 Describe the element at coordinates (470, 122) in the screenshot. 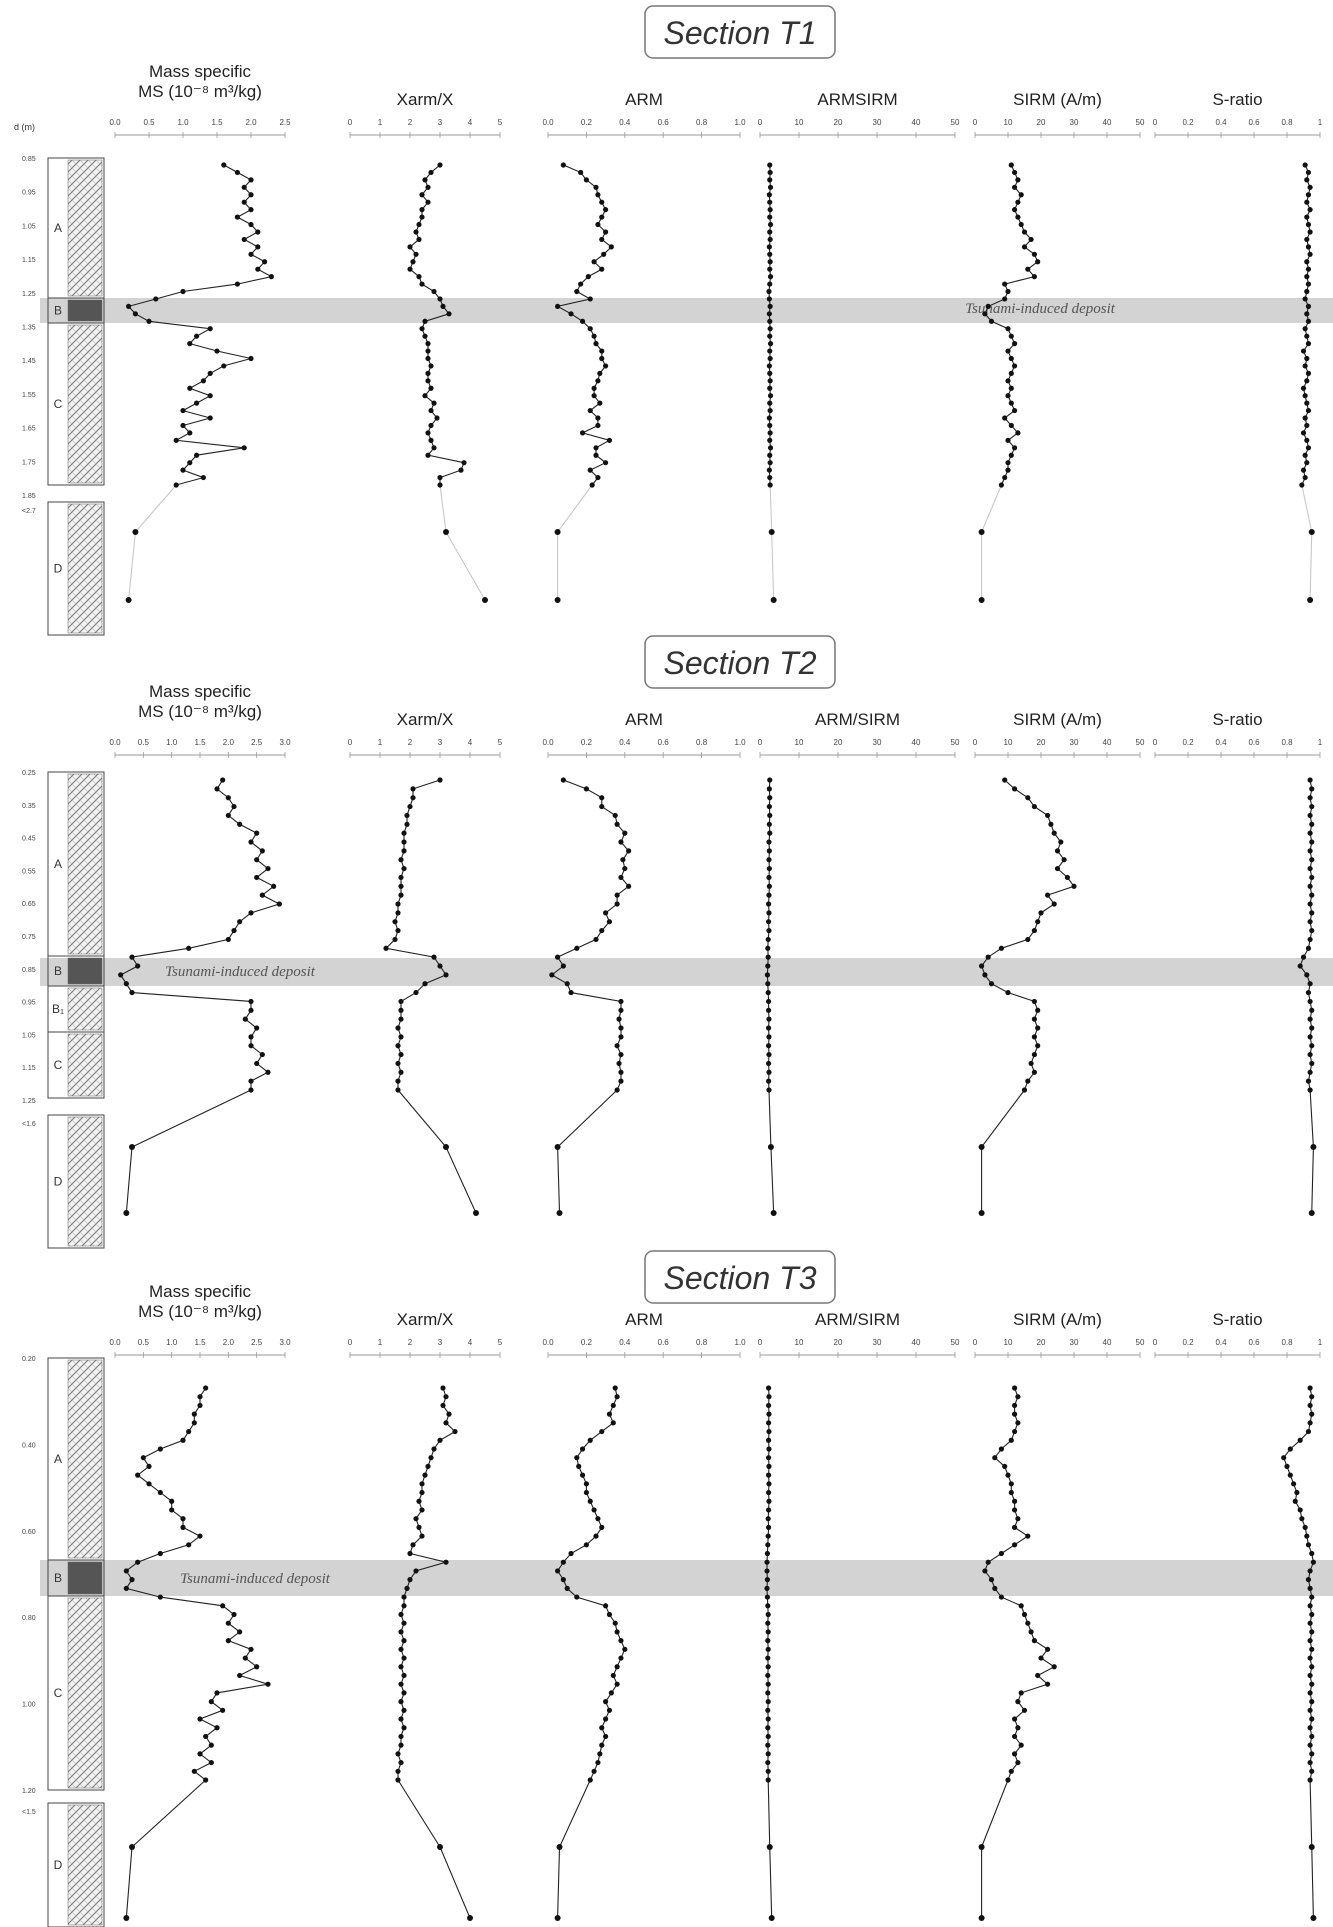

I see `x-tick-label: 4` at that location.